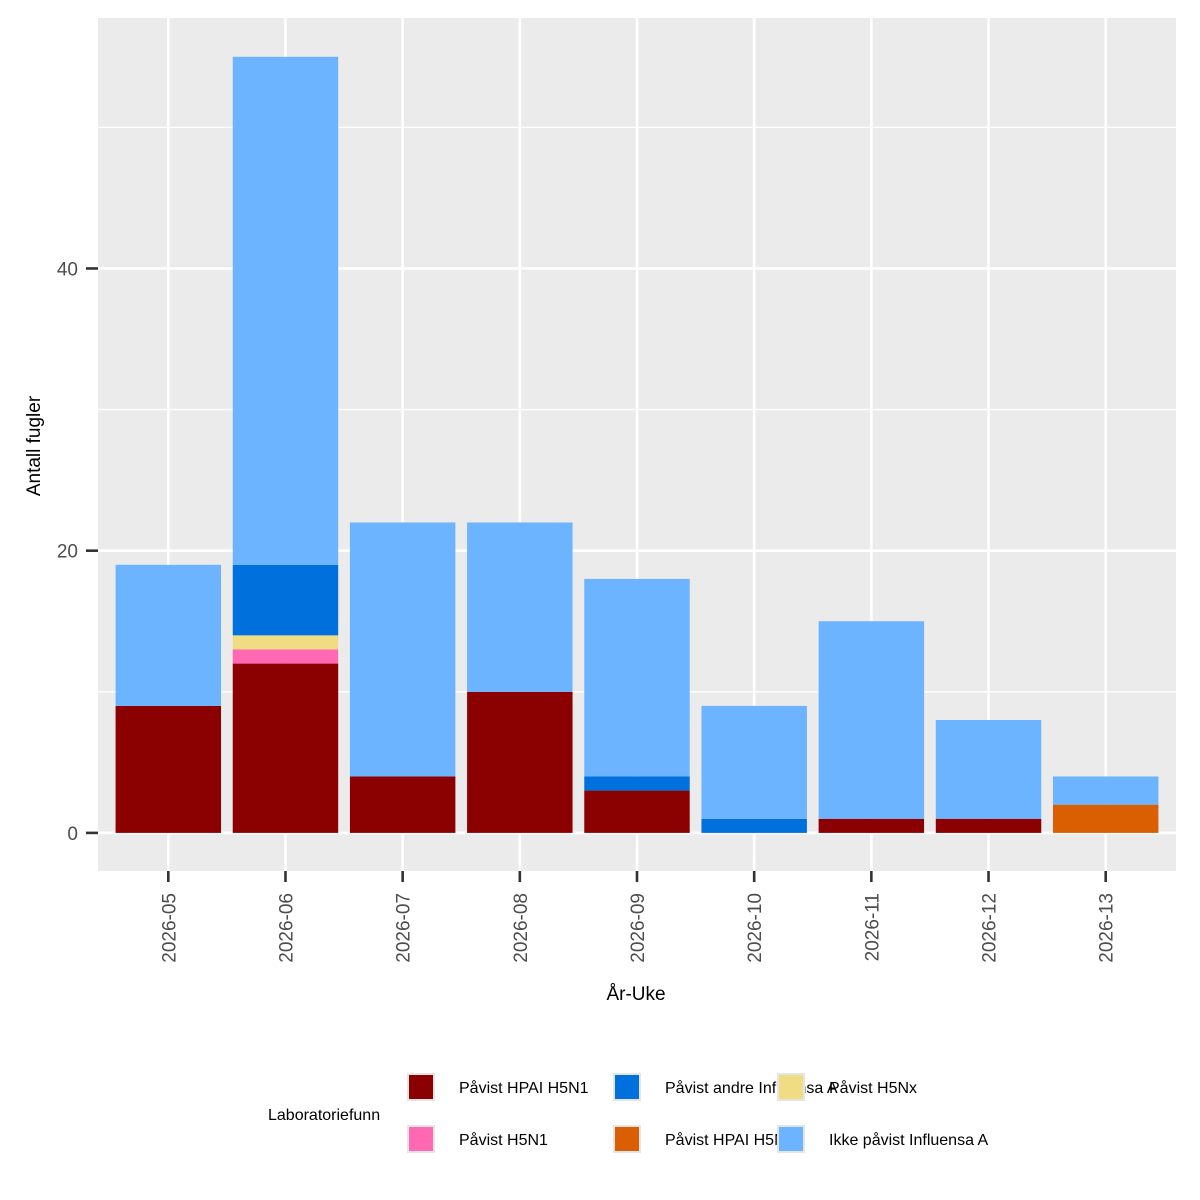  I want to click on y-tick-label: 40, so click(67, 269).